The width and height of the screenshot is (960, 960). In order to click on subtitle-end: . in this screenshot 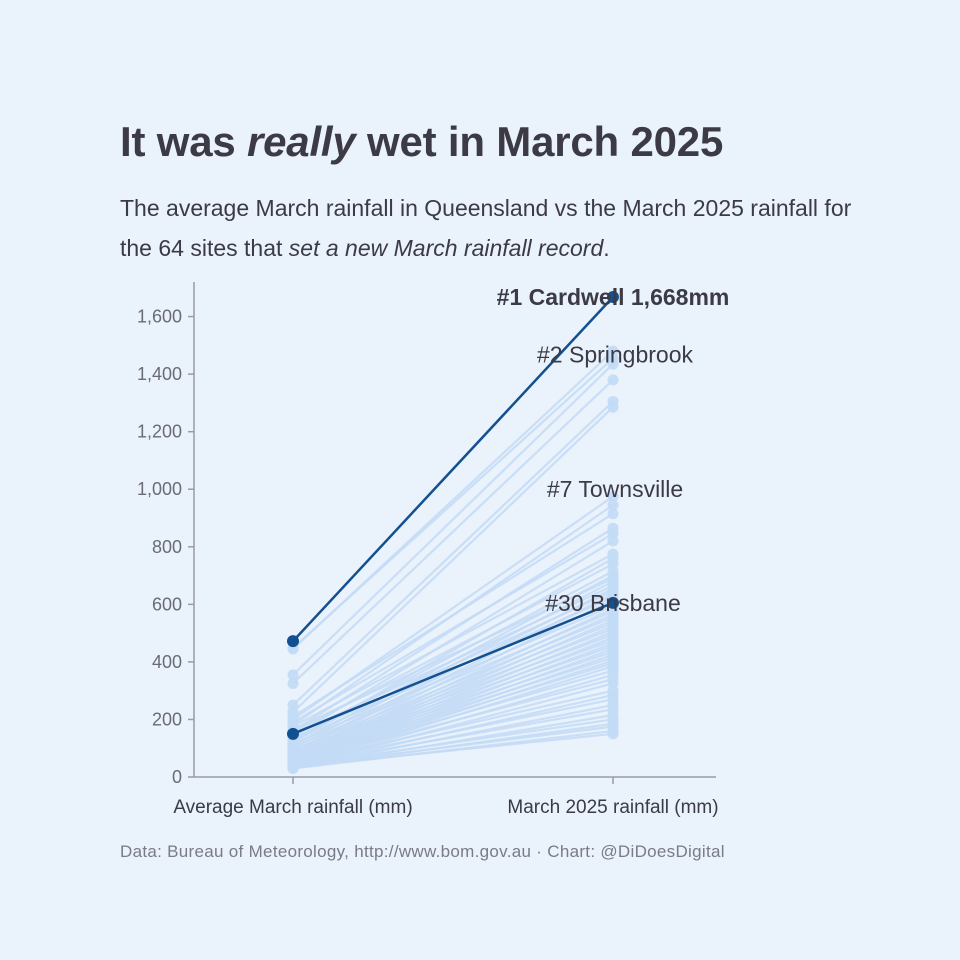, I will do `click(606, 248)`.